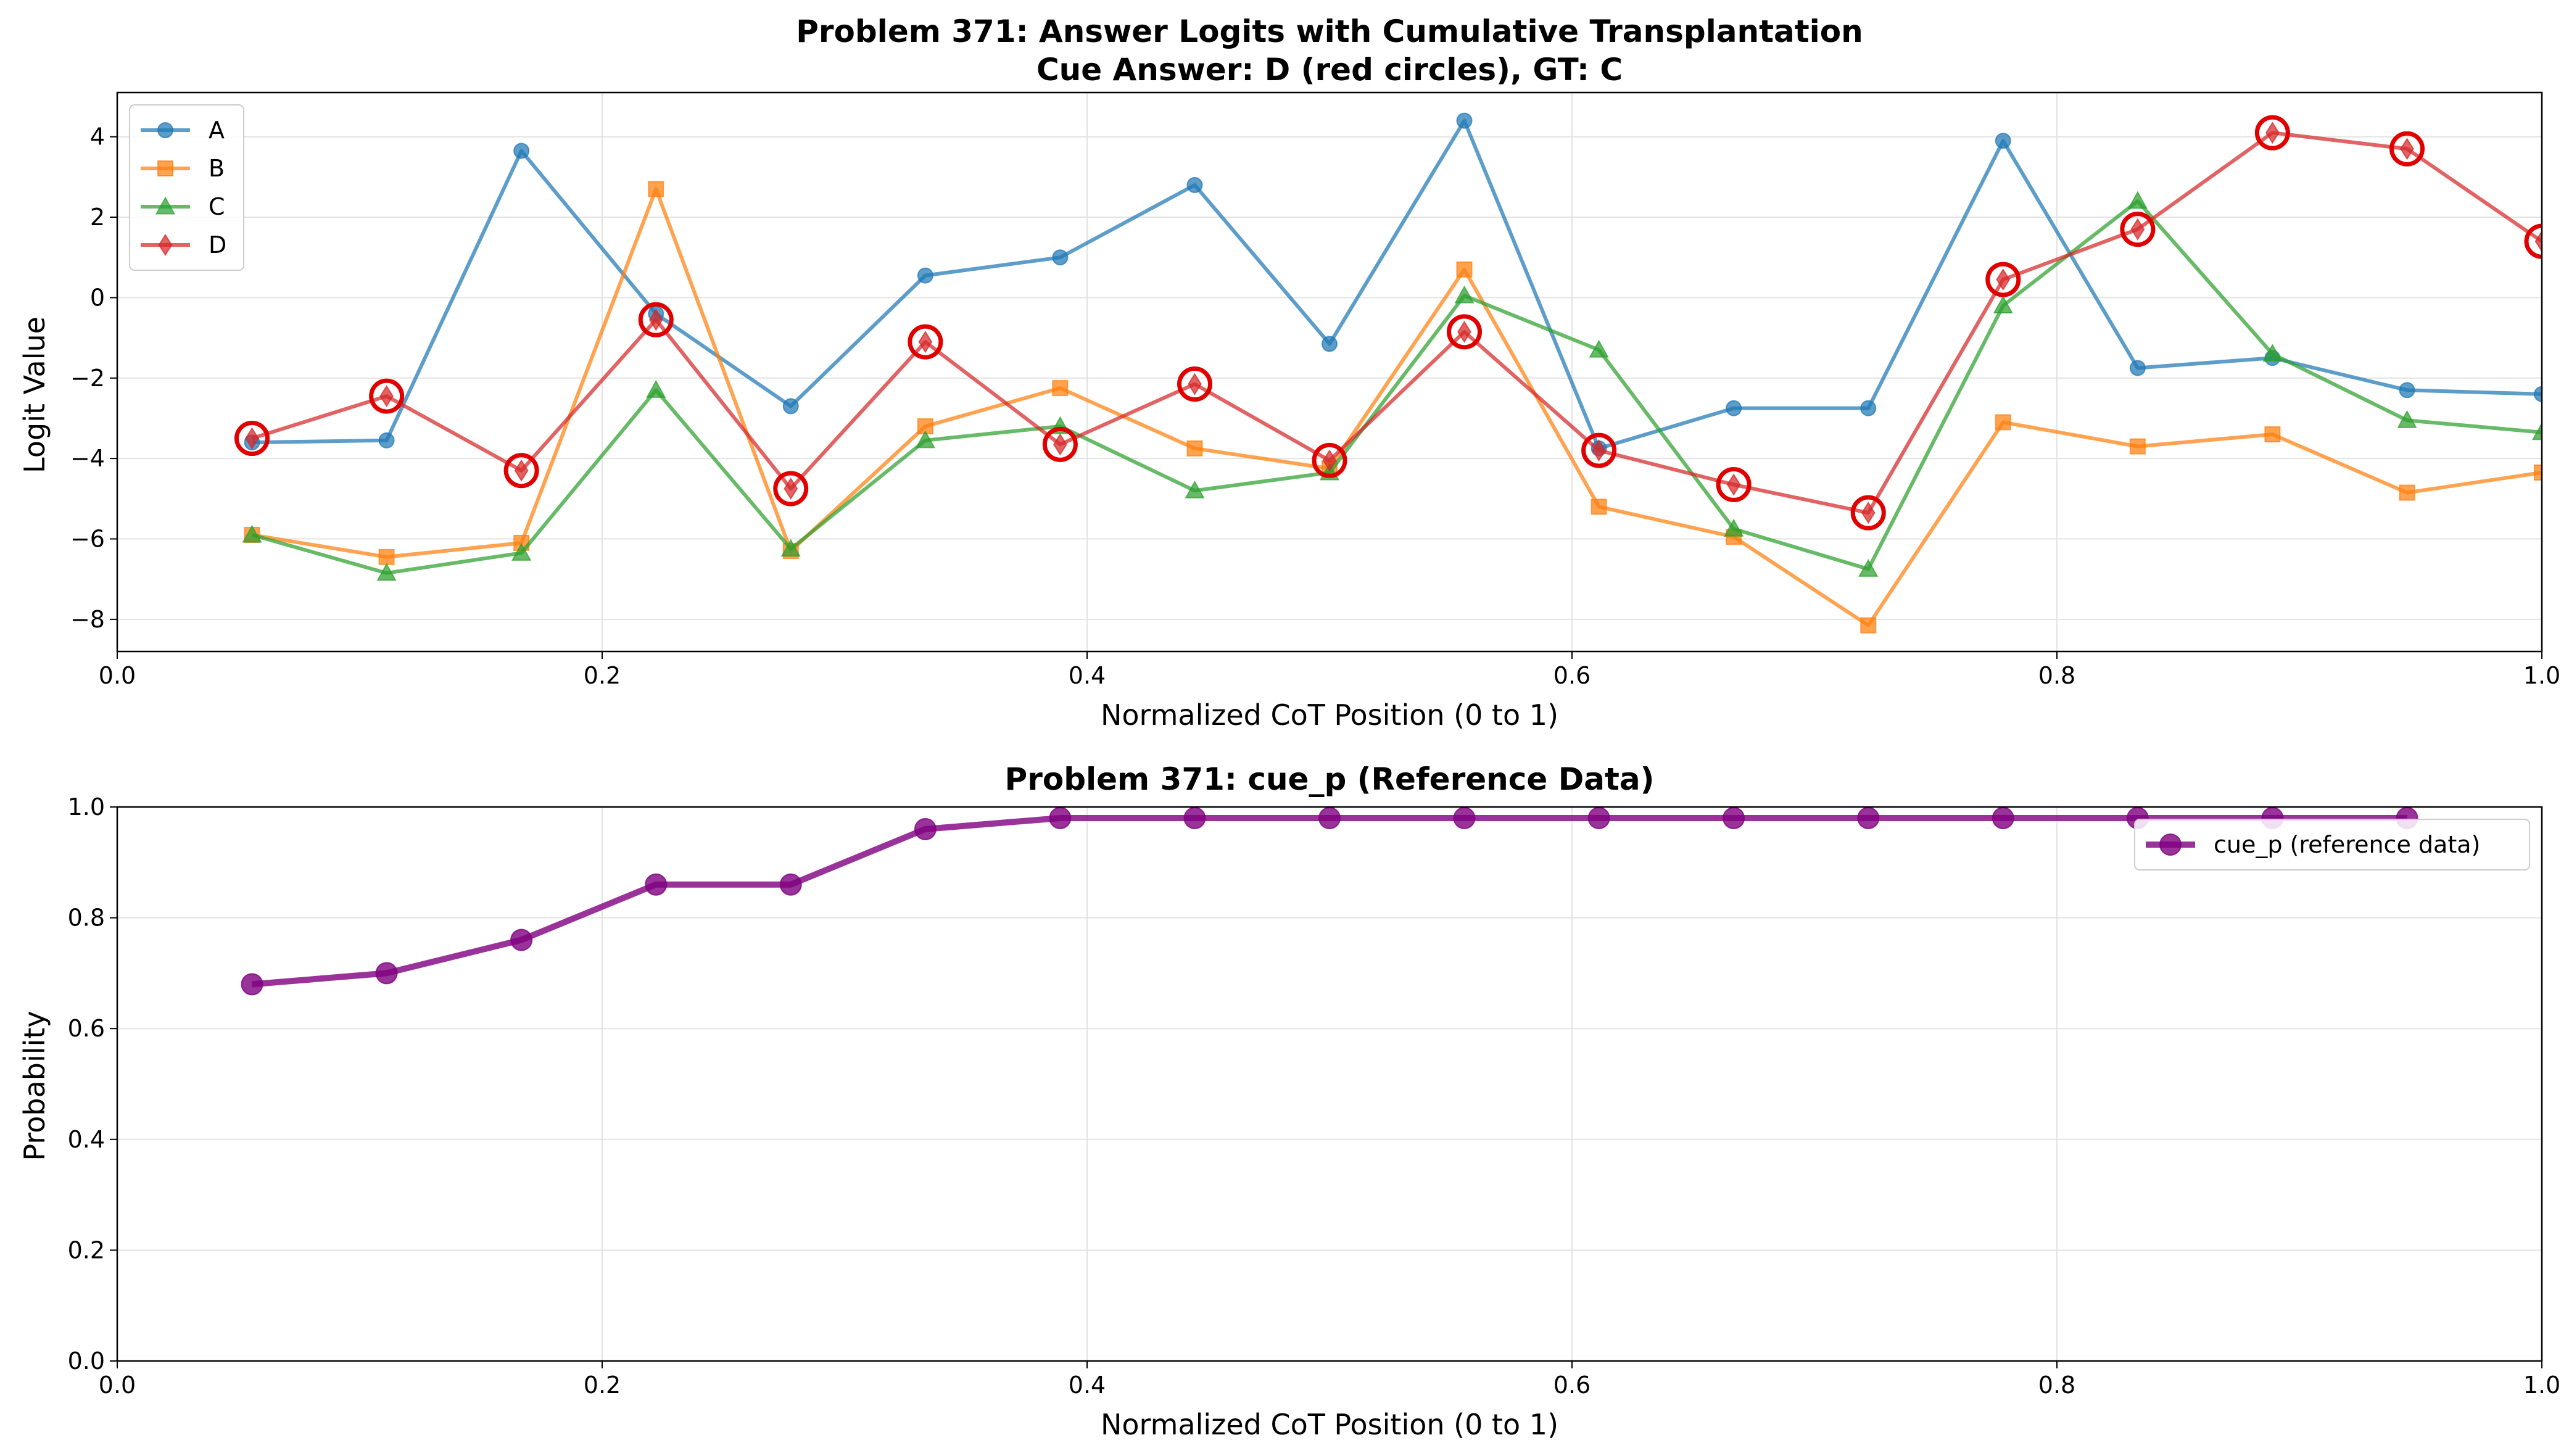 This screenshot has height=1456, width=2569. What do you see at coordinates (217, 206) in the screenshot?
I see `legend-label: C` at bounding box center [217, 206].